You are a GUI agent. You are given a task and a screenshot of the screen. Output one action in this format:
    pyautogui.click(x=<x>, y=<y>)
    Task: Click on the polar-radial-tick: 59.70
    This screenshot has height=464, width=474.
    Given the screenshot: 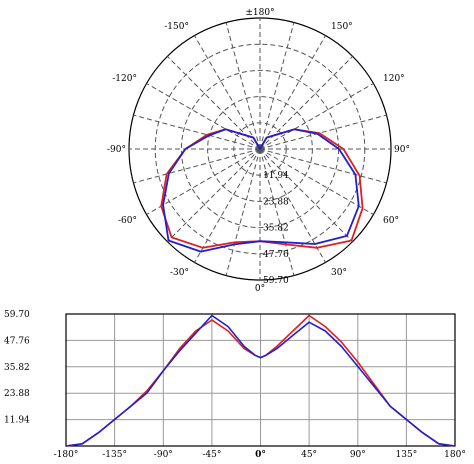 What is the action you would take?
    pyautogui.click(x=276, y=281)
    